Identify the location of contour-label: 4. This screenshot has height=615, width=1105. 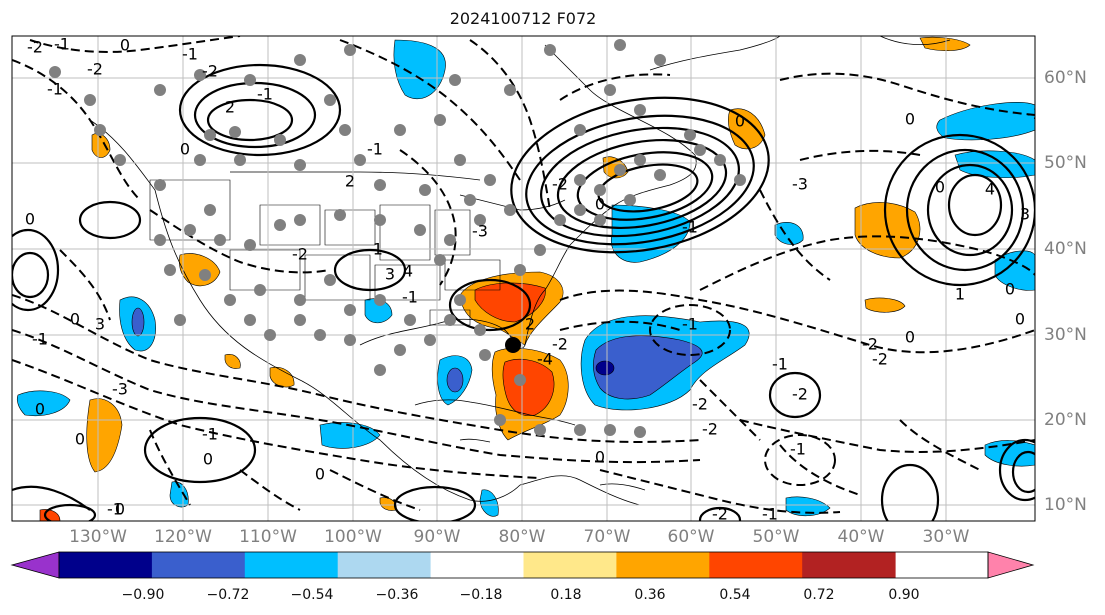
(408, 271).